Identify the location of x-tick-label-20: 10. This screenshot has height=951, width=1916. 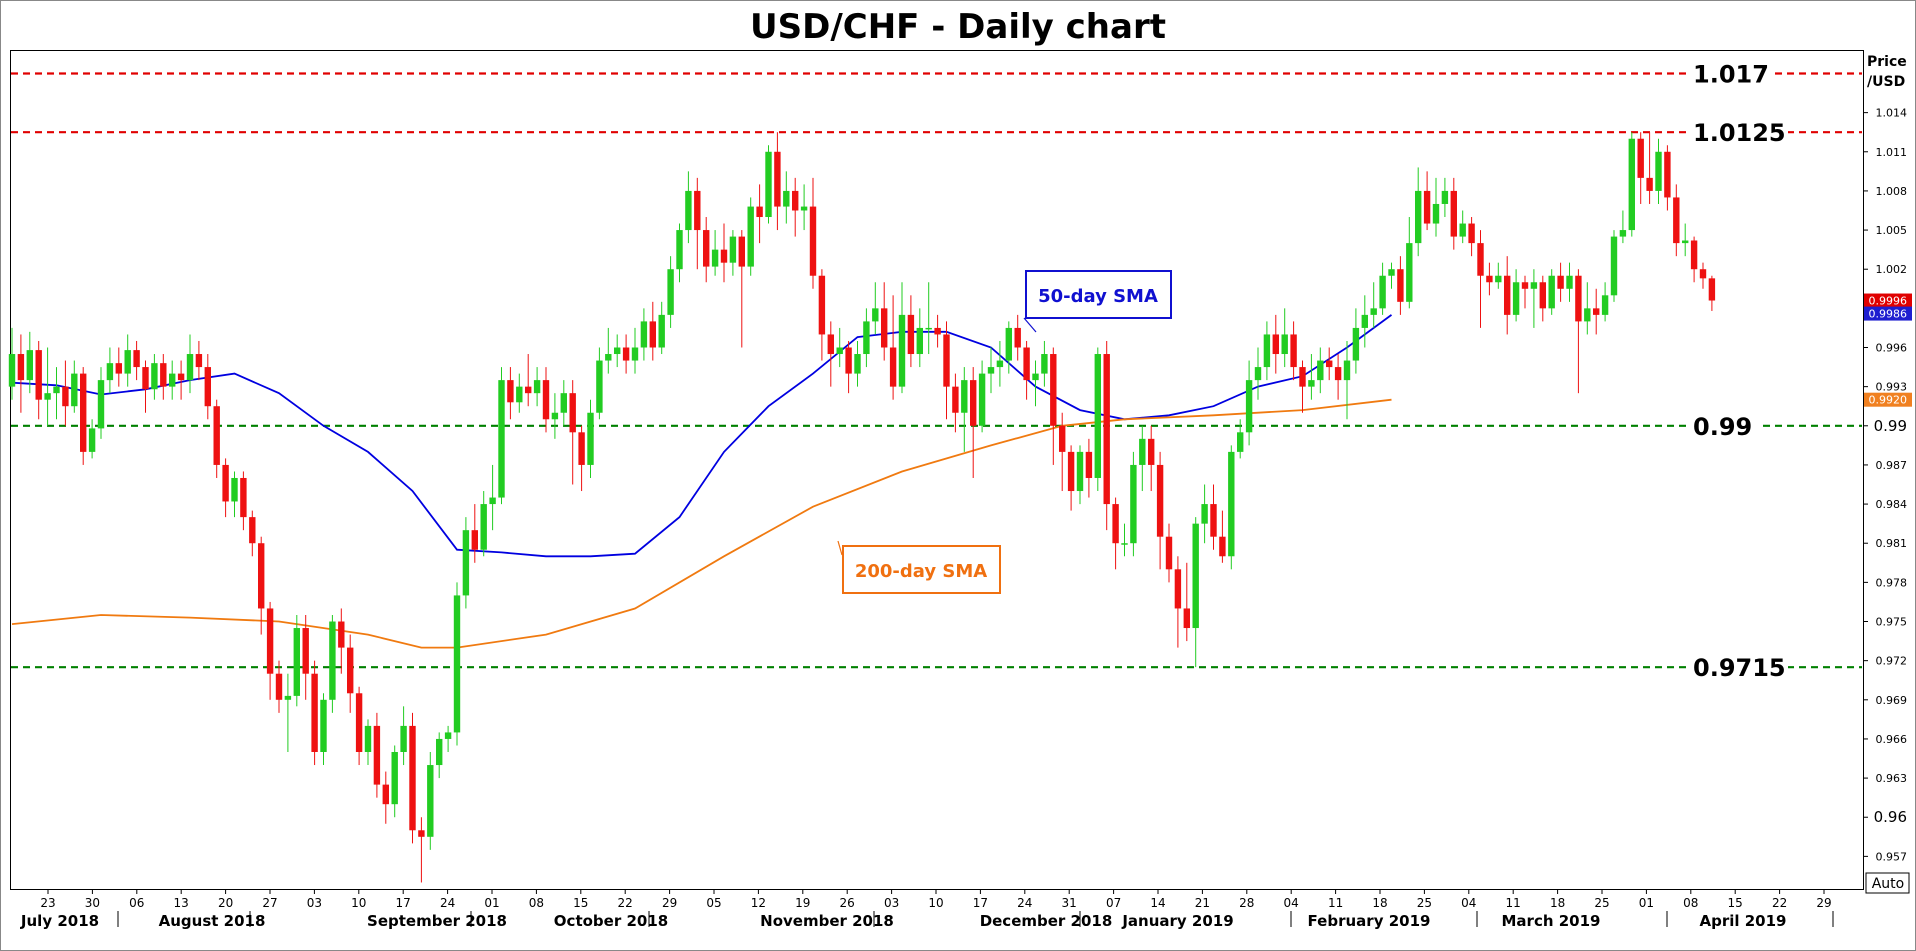
(935, 903).